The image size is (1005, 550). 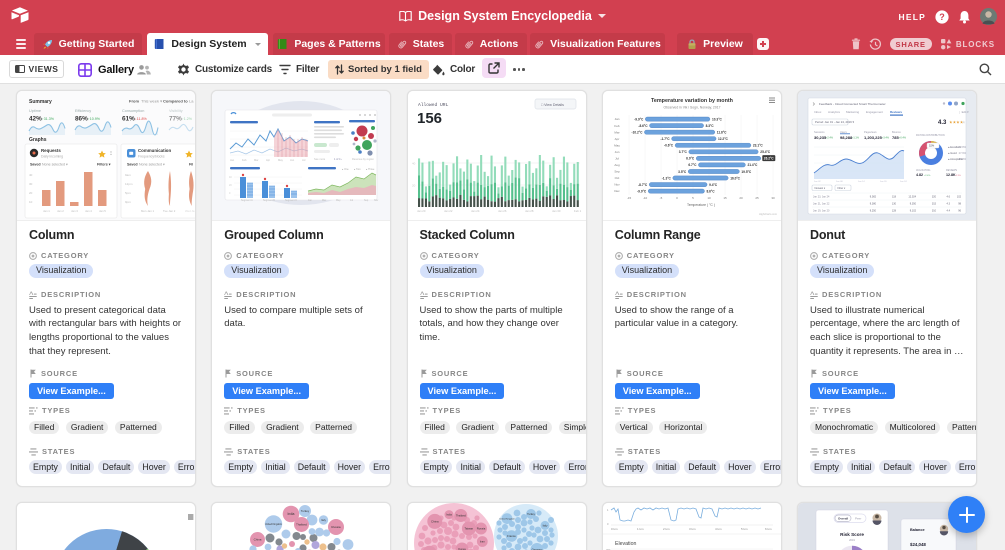 What do you see at coordinates (709, 126) in the screenshot?
I see `svg-text: 8.3°C` at bounding box center [709, 126].